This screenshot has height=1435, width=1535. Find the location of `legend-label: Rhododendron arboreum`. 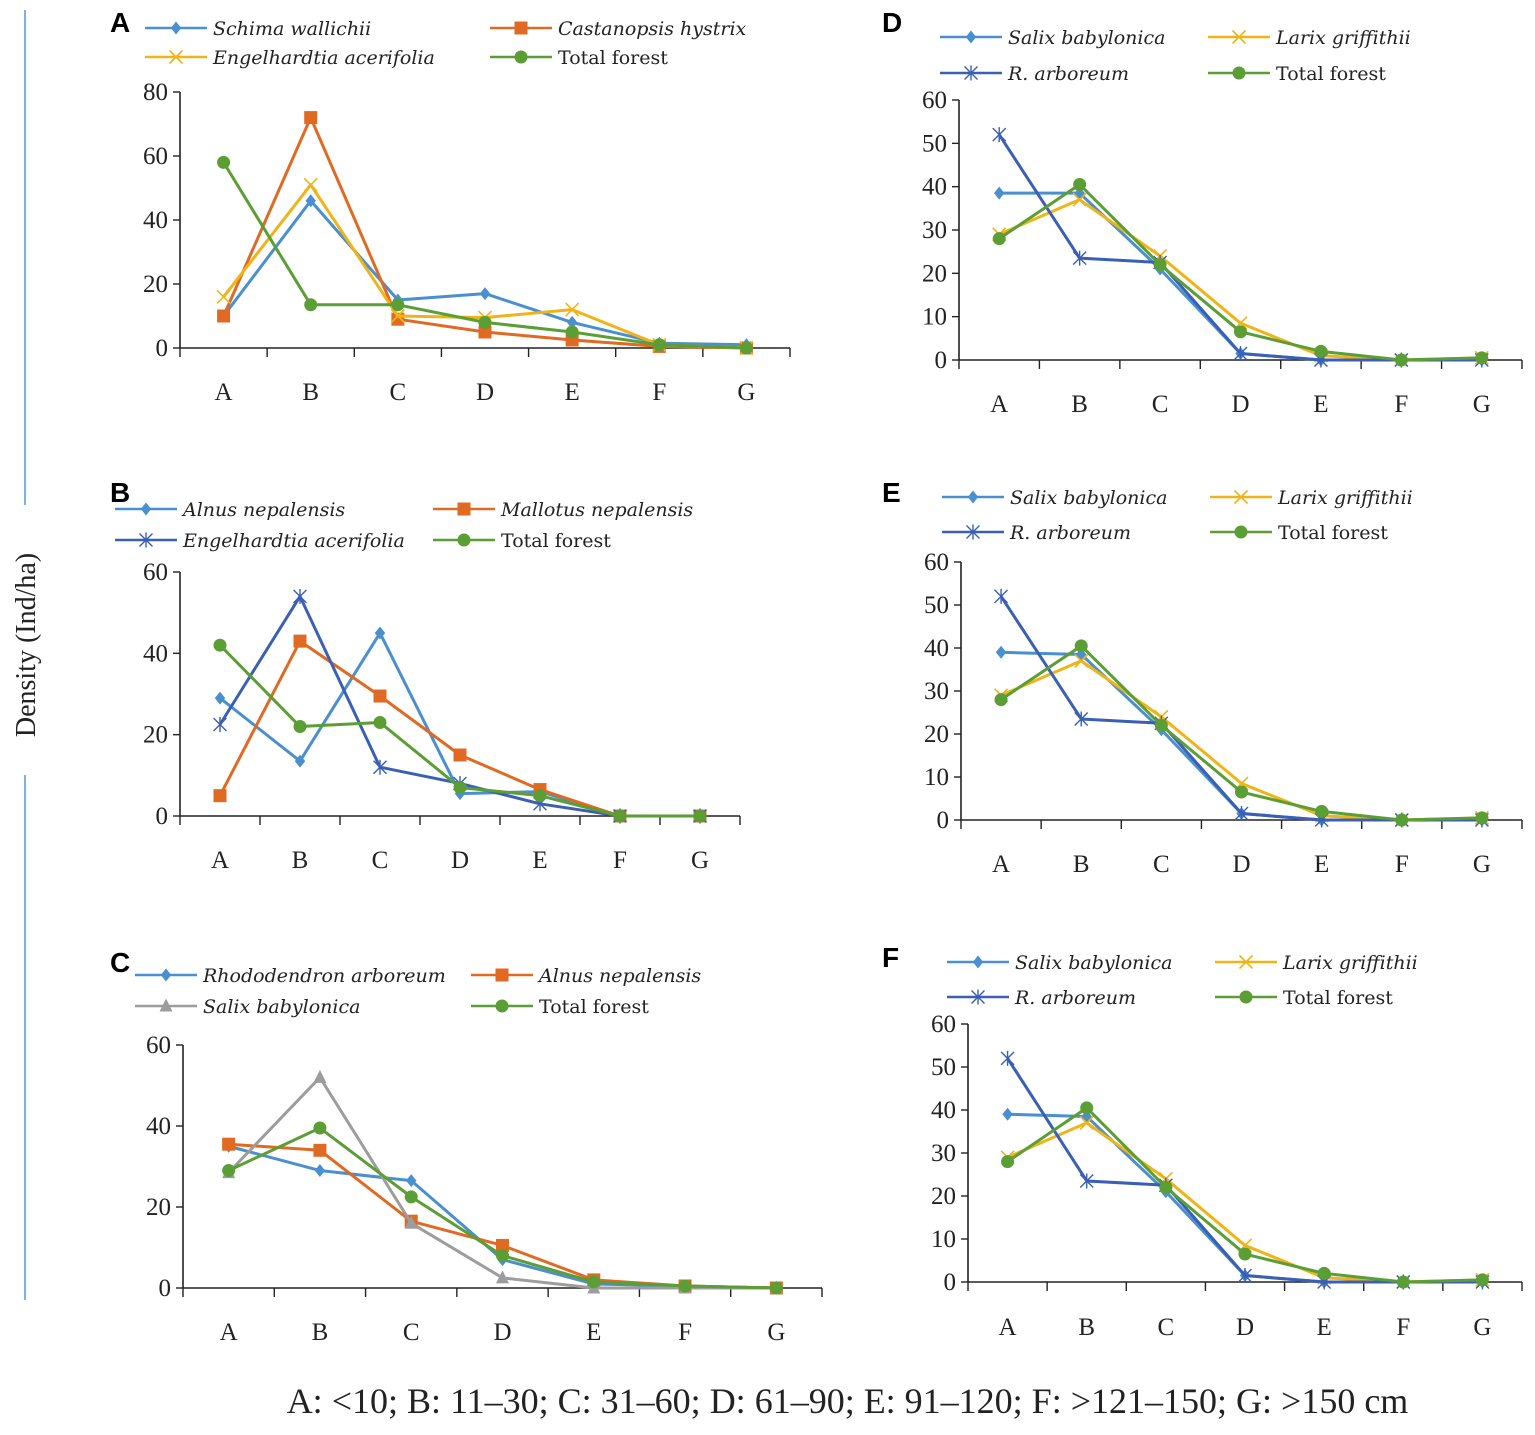

legend-label: Rhododendron arboreum is located at coordinates (324, 976).